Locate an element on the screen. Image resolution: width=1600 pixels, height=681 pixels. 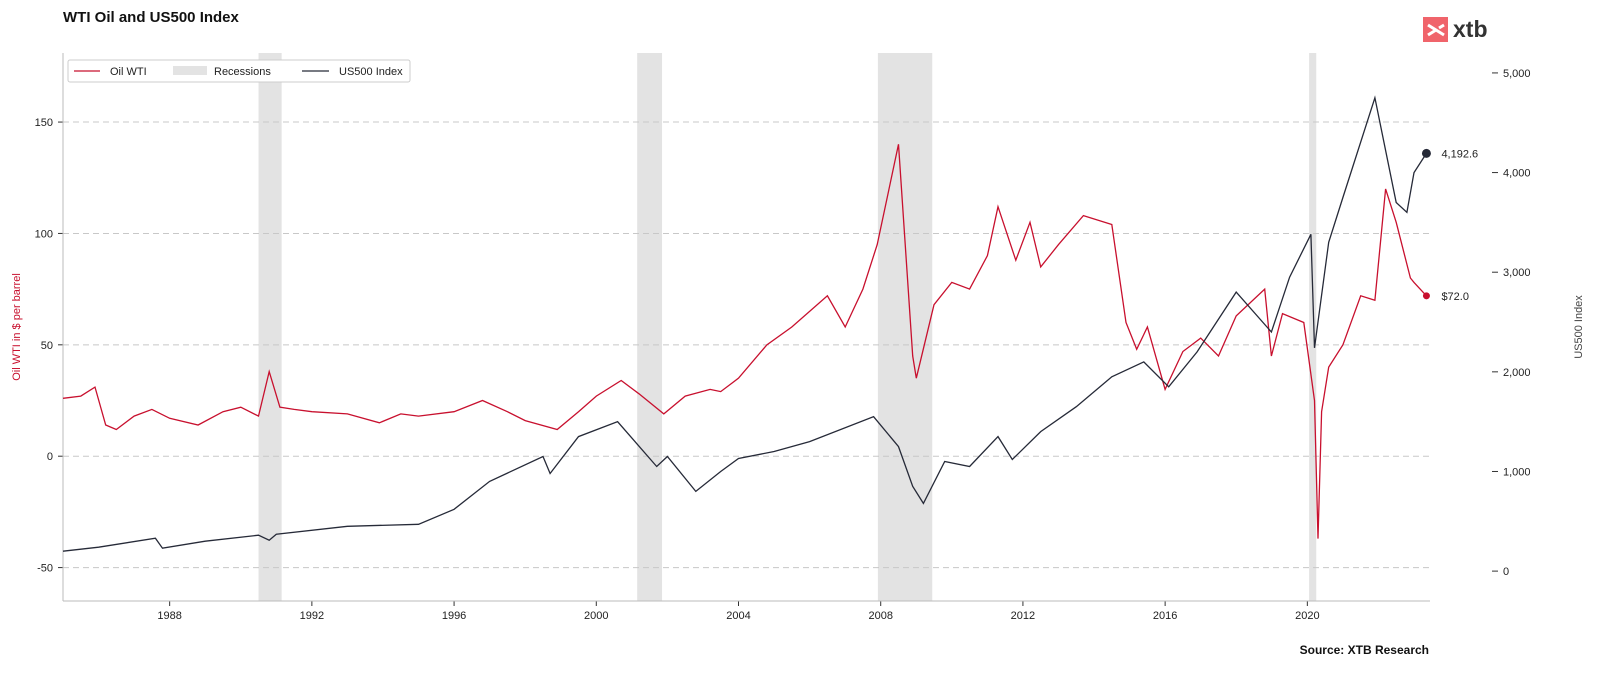
y-left-tick-label: 100 is located at coordinates (44, 234).